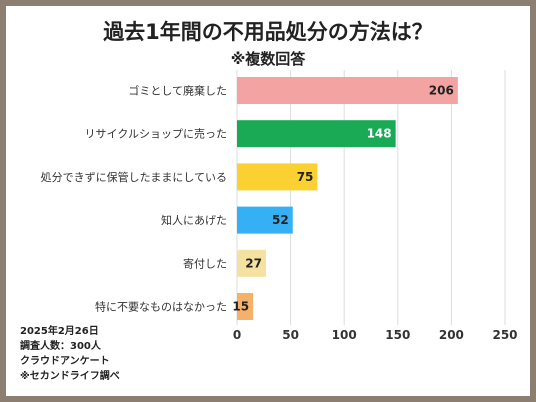  Describe the element at coordinates (240, 307) in the screenshot. I see `value-label: 15` at that location.